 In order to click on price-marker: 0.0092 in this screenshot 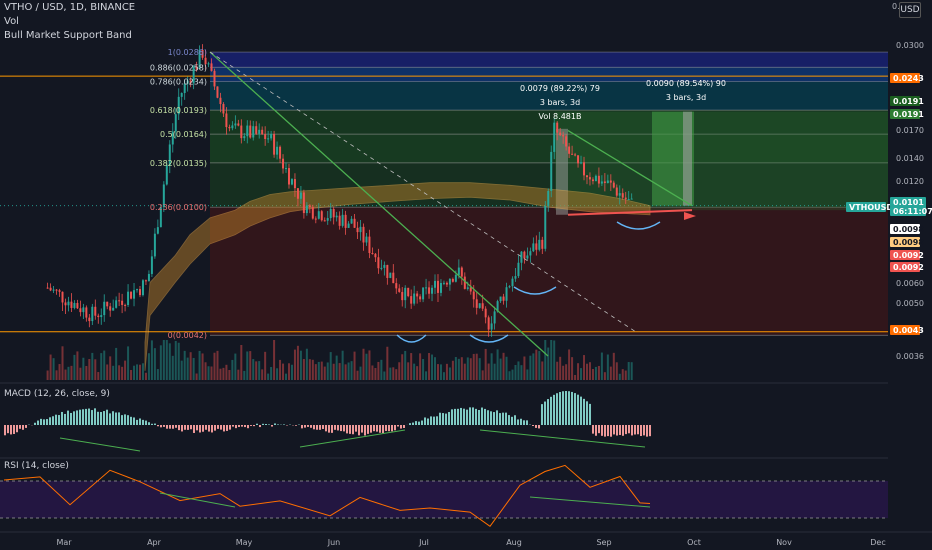, I will do `click(907, 267)`.